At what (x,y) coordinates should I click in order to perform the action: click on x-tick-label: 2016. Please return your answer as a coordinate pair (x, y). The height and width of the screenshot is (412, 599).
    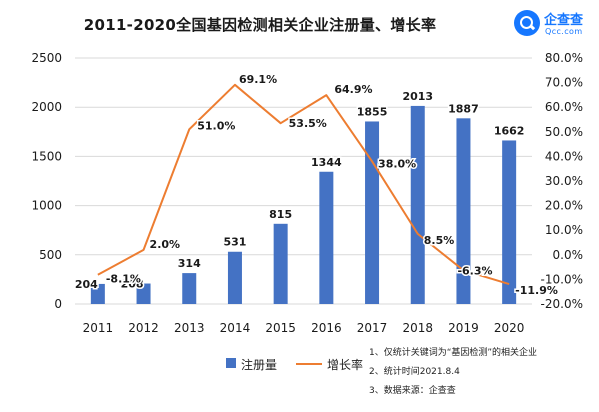
    Looking at the image, I should click on (326, 328).